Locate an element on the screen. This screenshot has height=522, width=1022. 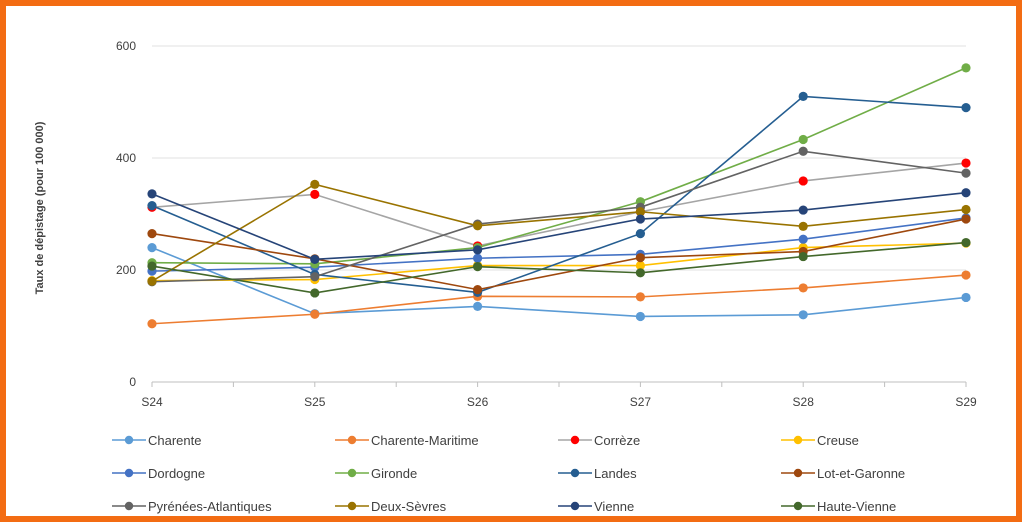
legend-item: Charente is located at coordinates (156, 440).